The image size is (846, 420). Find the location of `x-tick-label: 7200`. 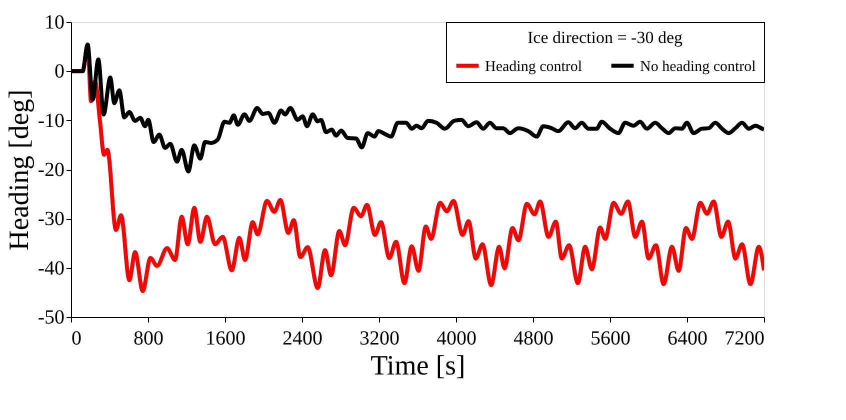

x-tick-label: 7200 is located at coordinates (744, 339).